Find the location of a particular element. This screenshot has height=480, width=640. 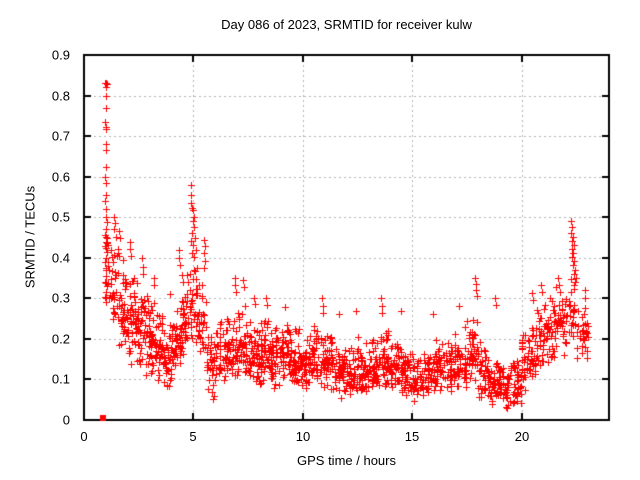

x-tick-label: 0 is located at coordinates (84, 436).